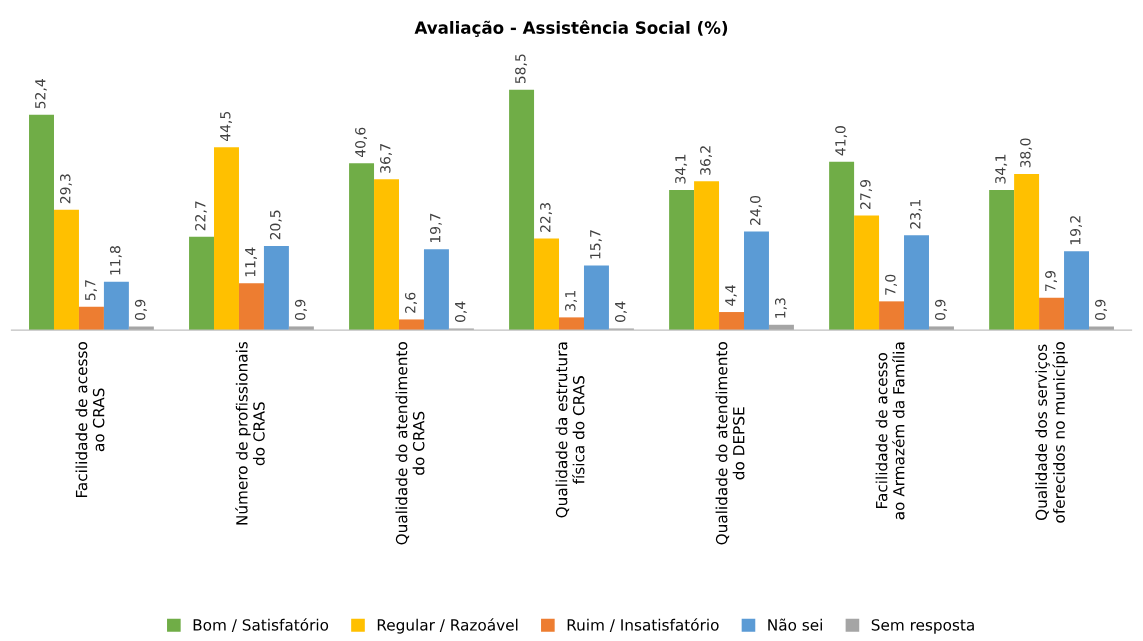  I want to click on data-label: 22,7, so click(201, 216).